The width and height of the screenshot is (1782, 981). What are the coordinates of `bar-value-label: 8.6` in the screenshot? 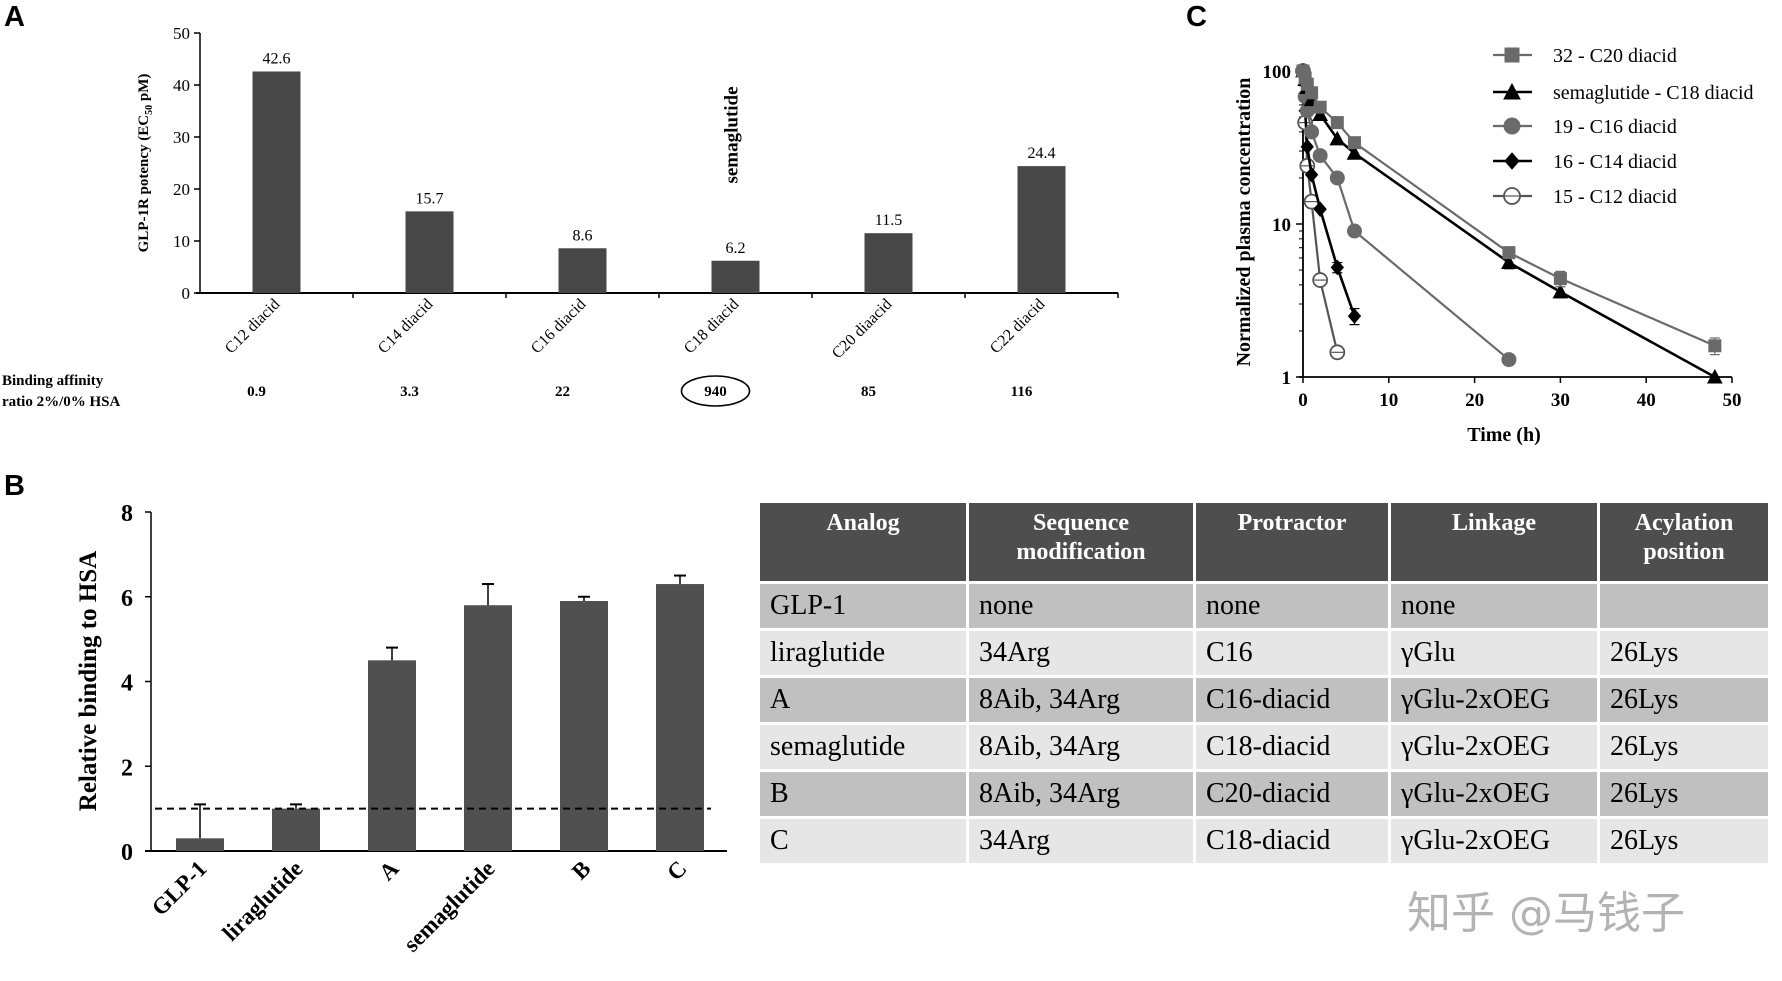 It's located at (583, 235).